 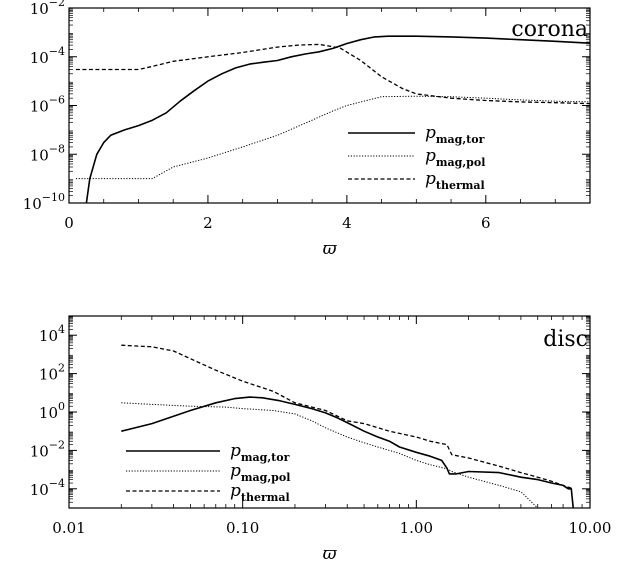 What do you see at coordinates (52, 334) in the screenshot?
I see `y-tick-label: 10⁴` at bounding box center [52, 334].